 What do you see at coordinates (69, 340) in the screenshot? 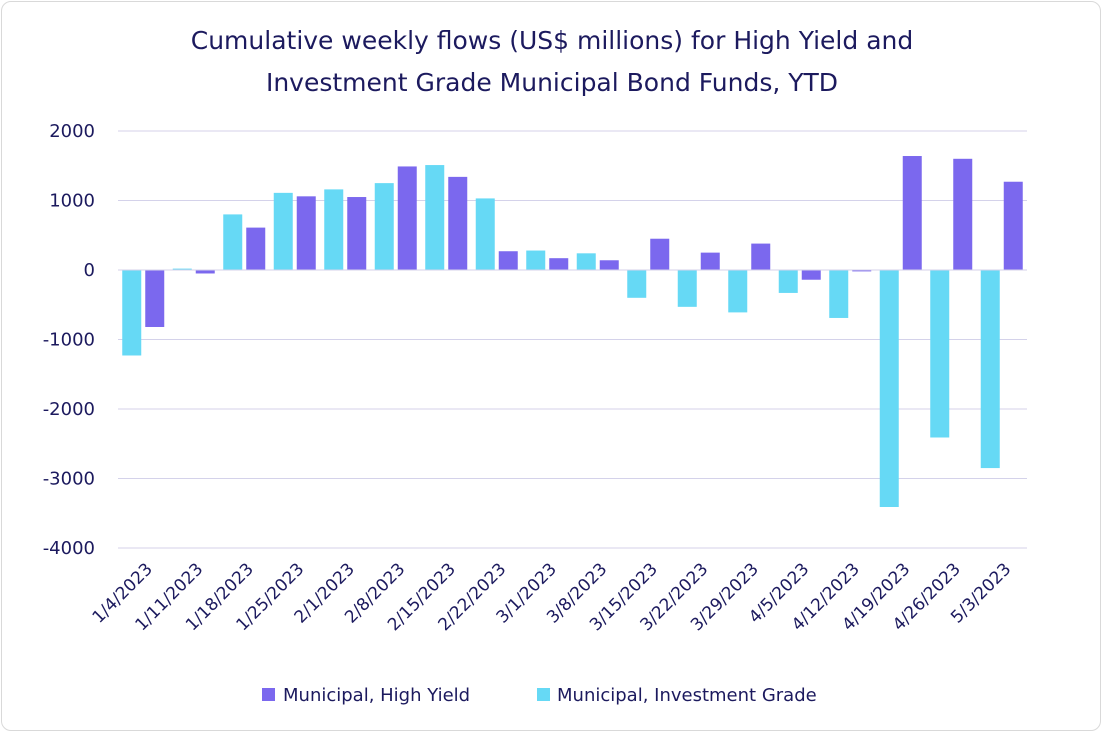
I see `y-tick-label: -1000` at bounding box center [69, 340].